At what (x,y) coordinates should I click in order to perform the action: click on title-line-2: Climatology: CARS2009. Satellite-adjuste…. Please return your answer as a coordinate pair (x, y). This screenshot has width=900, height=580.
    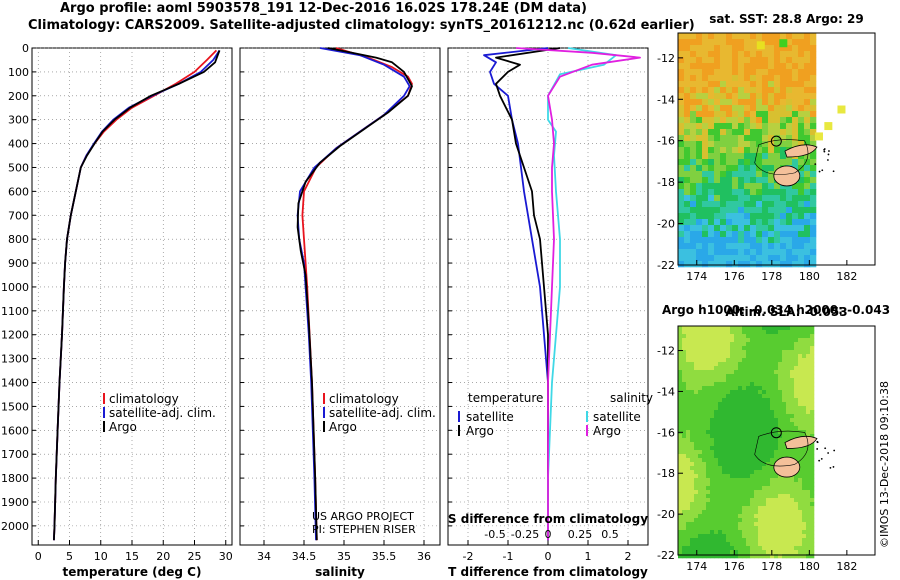
    Looking at the image, I should click on (361, 25).